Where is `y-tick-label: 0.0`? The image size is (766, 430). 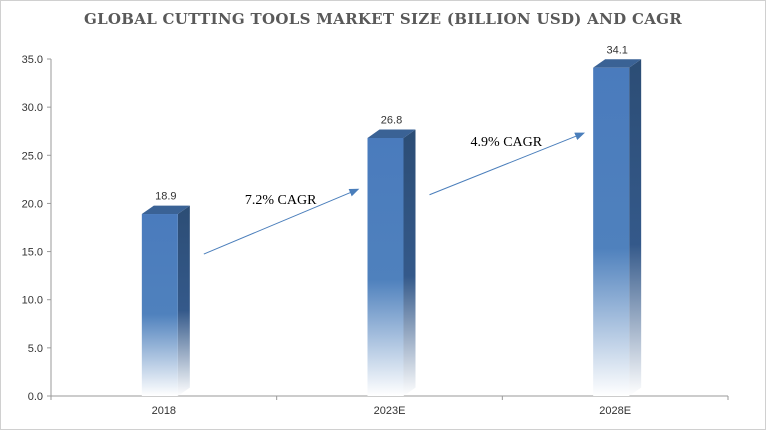
y-tick-label: 0.0 is located at coordinates (35, 397).